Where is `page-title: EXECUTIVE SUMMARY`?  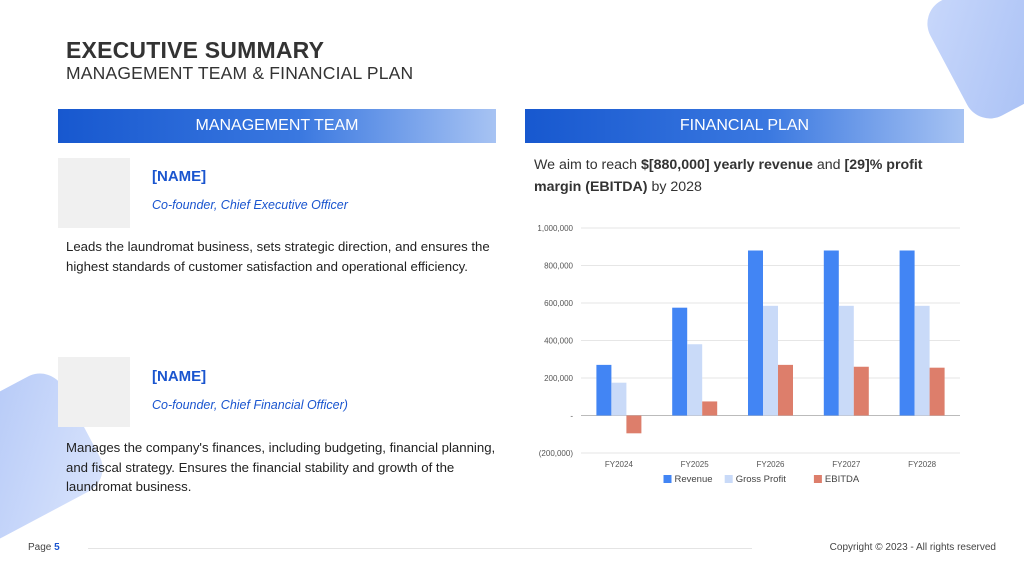 page-title: EXECUTIVE SUMMARY is located at coordinates (195, 50).